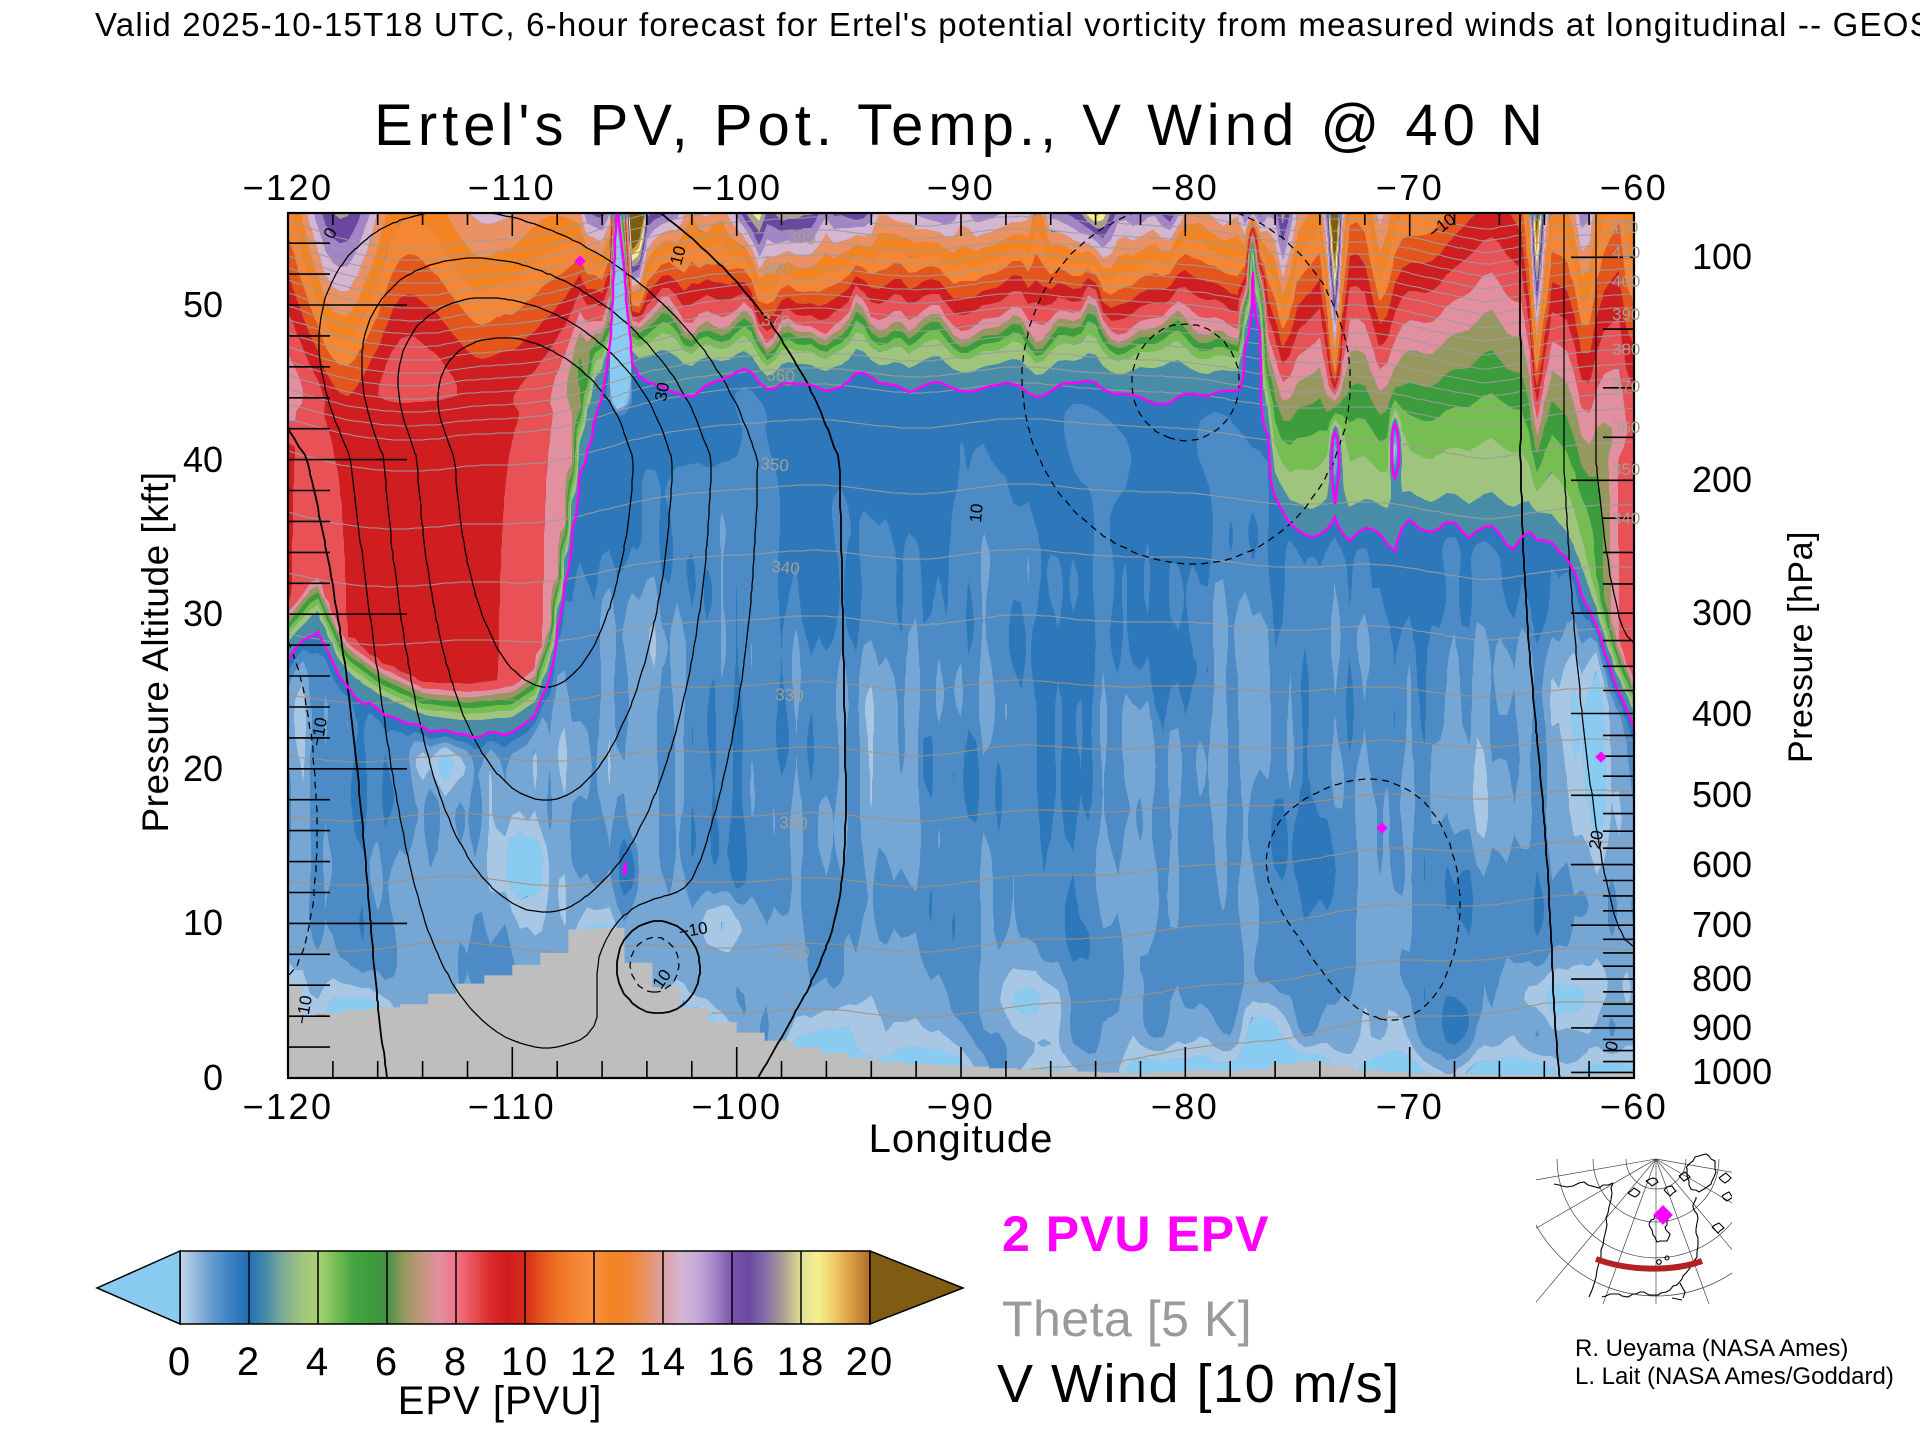 The height and width of the screenshot is (1440, 1920). Describe the element at coordinates (789, 695) in the screenshot. I see `svg-text: 330` at that location.